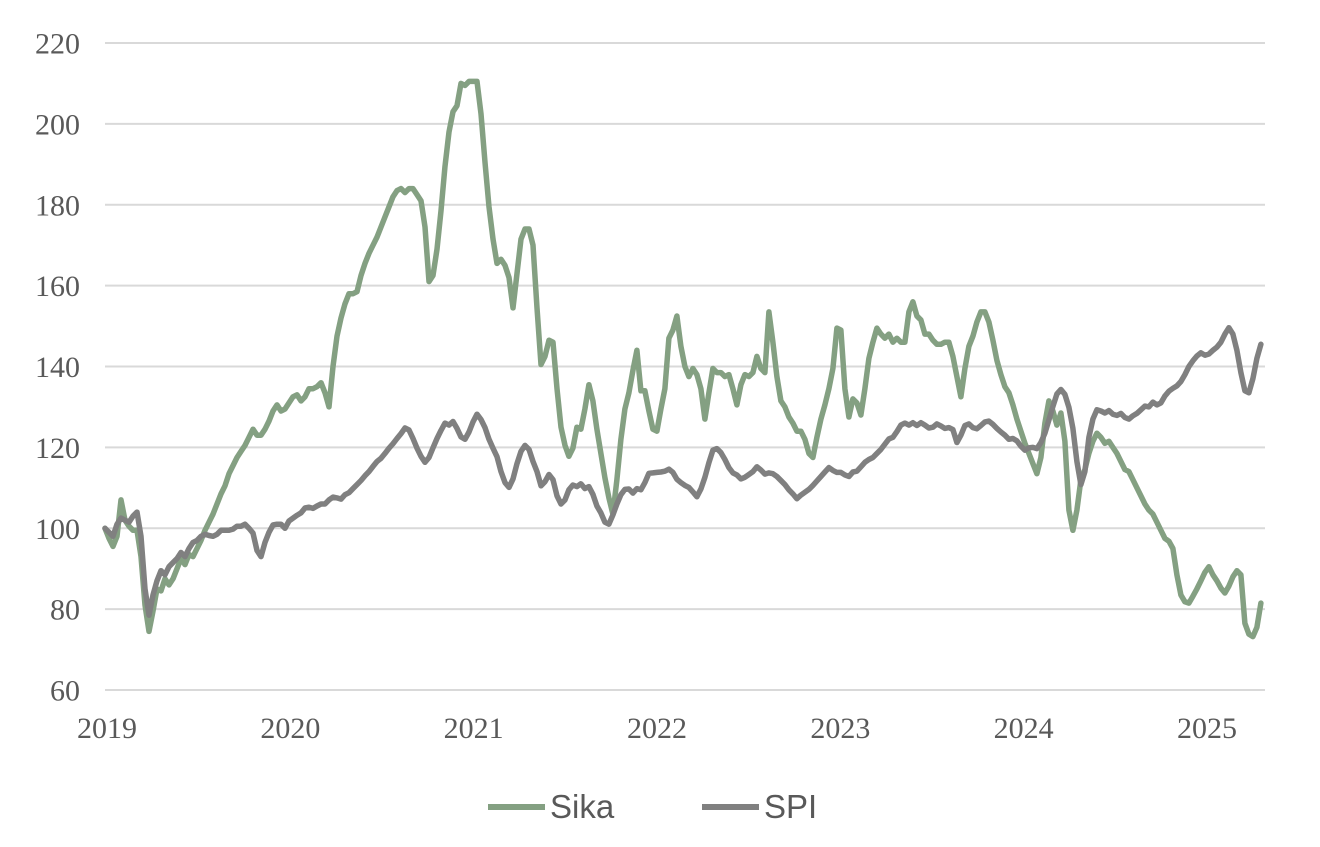 Image resolution: width=1320 pixels, height=847 pixels. Describe the element at coordinates (57, 286) in the screenshot. I see `y-tick-label: 160` at that location.